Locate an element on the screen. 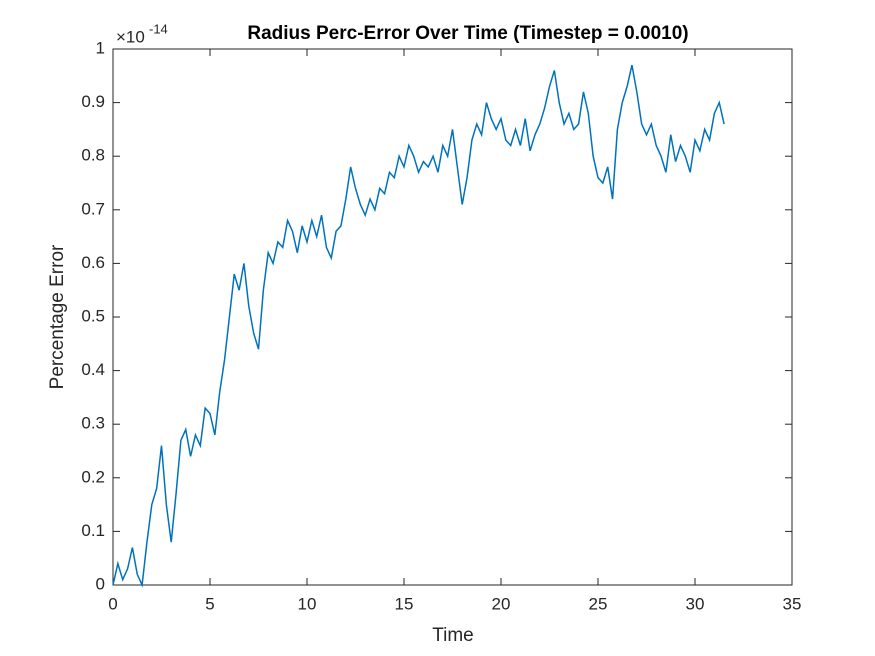 The image size is (875, 656). y-tick-label: 0.7 is located at coordinates (93, 208).